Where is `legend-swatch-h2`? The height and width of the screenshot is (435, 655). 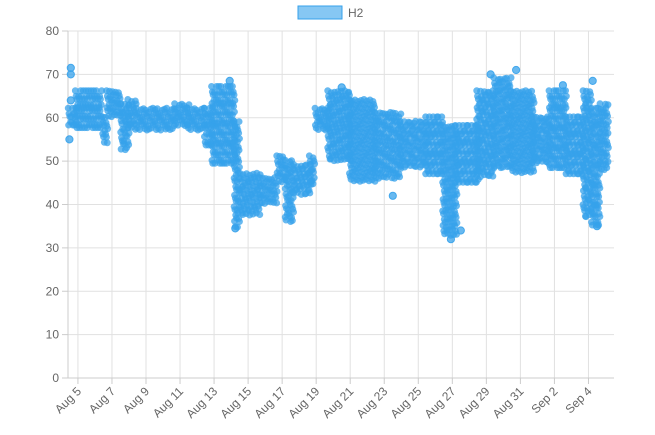
legend-swatch-h2 is located at coordinates (320, 12).